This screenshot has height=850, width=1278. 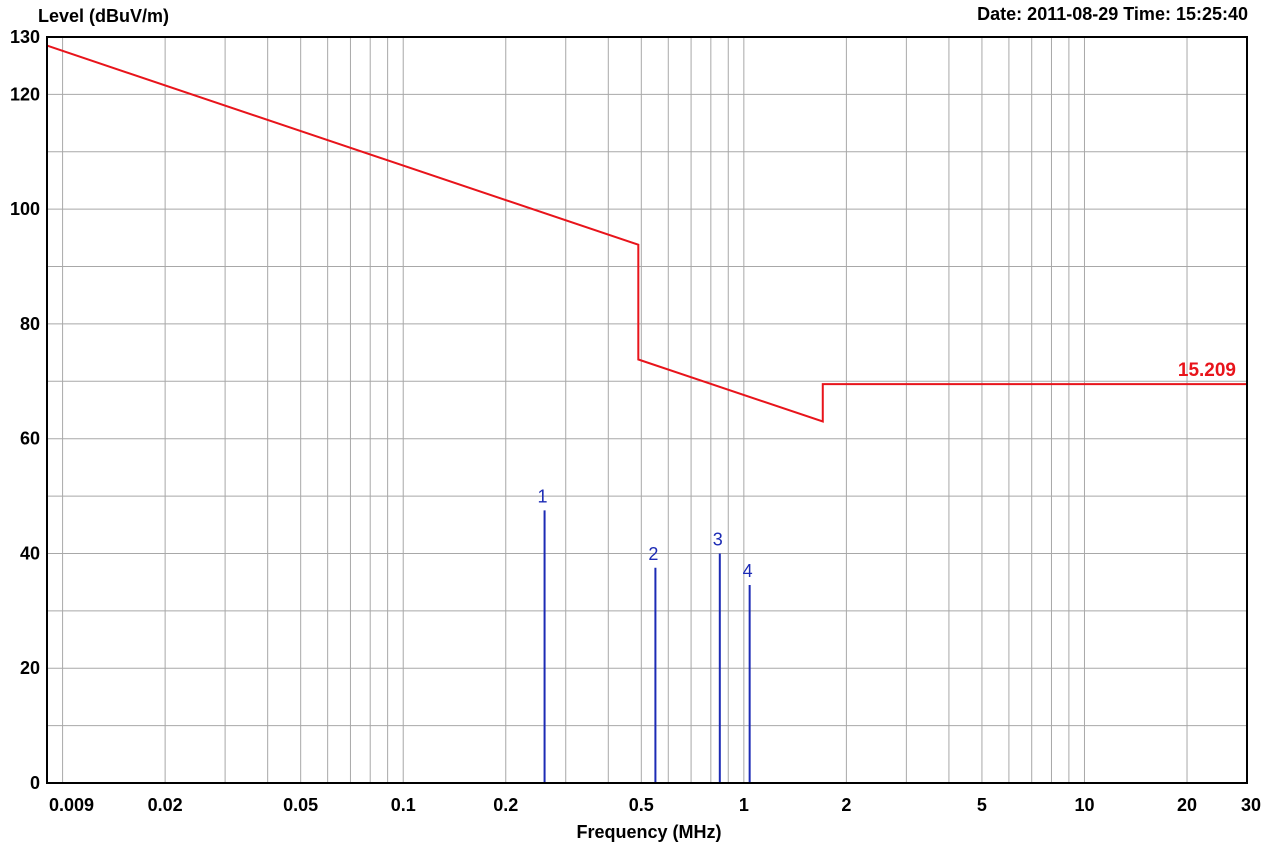 What do you see at coordinates (104, 16) in the screenshot?
I see `y-axis-title: Level (dBuV/m)` at bounding box center [104, 16].